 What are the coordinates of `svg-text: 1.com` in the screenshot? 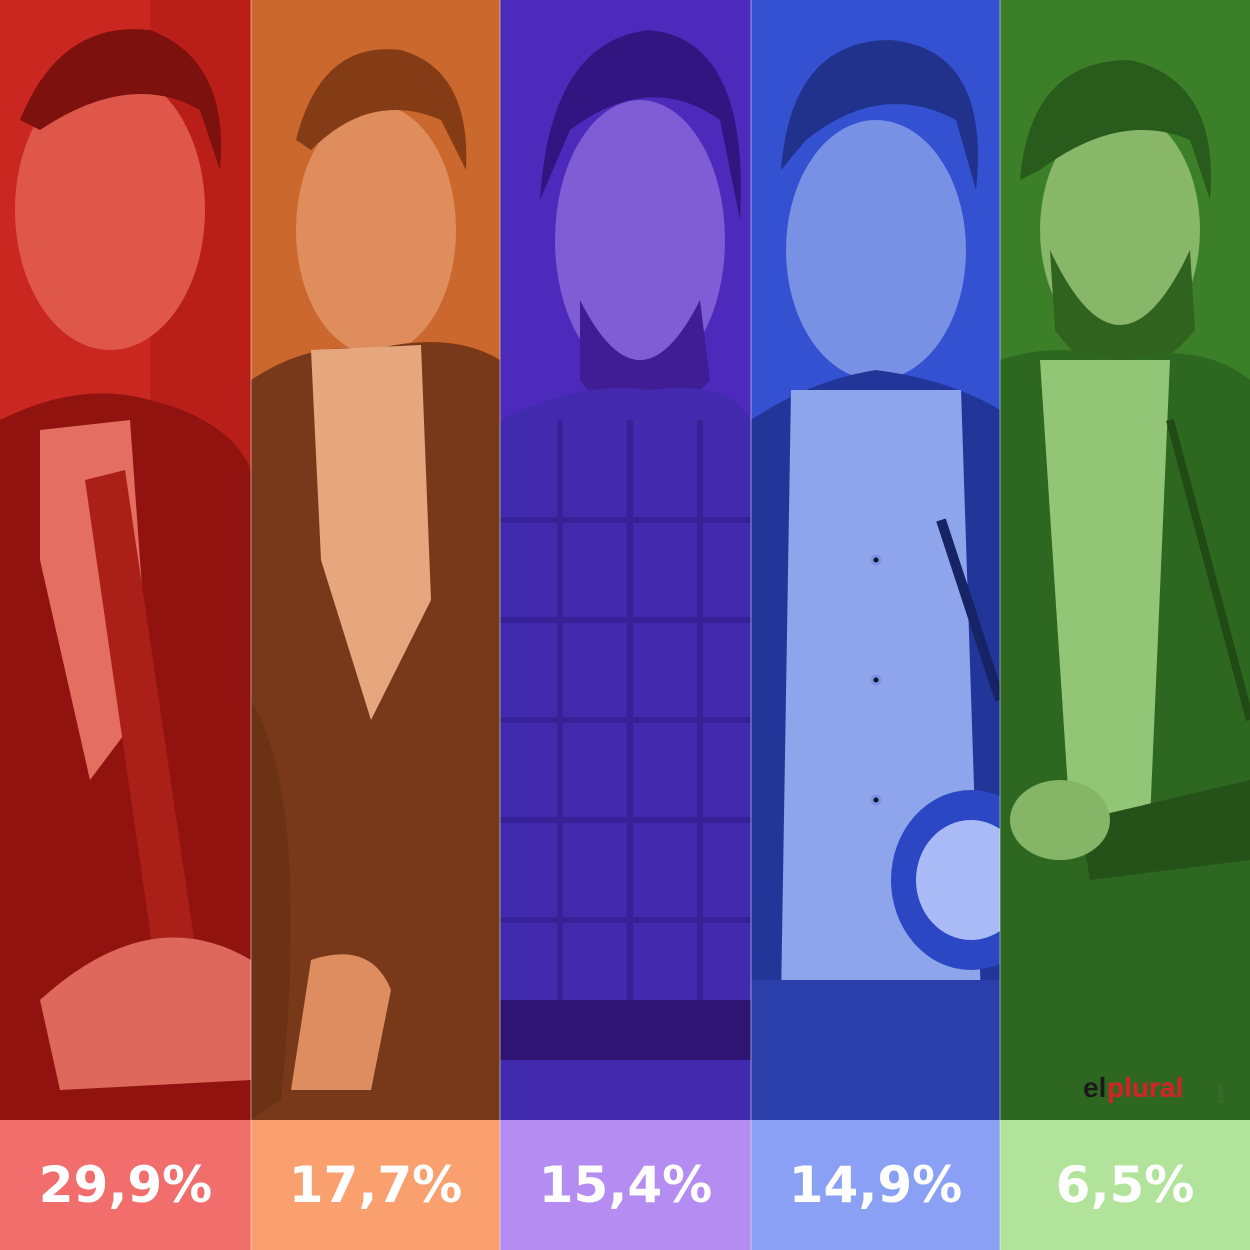 It's located at (1221, 1093).